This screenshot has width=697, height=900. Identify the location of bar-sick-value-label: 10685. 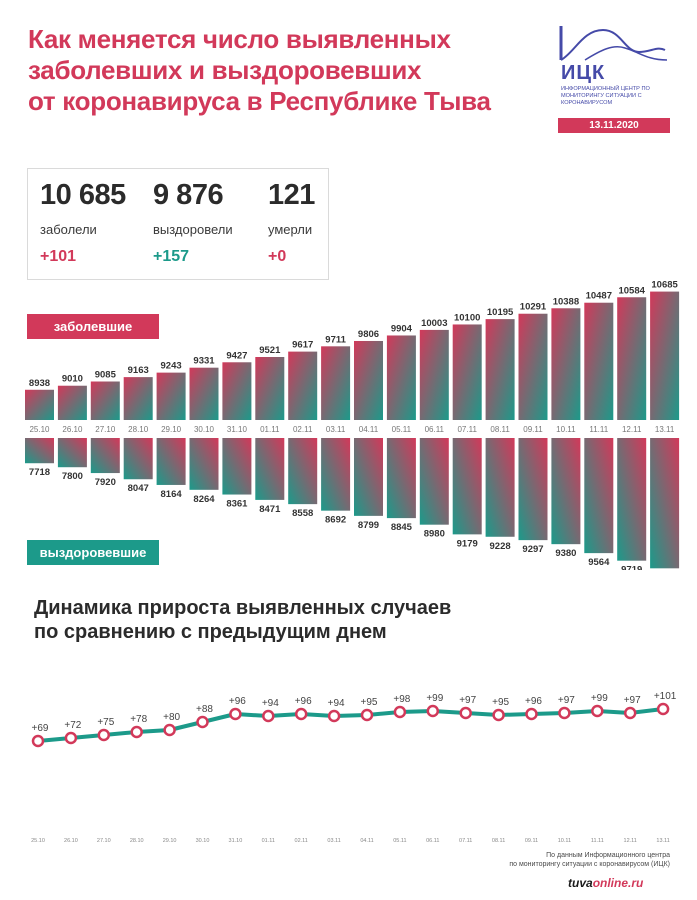
(664, 285).